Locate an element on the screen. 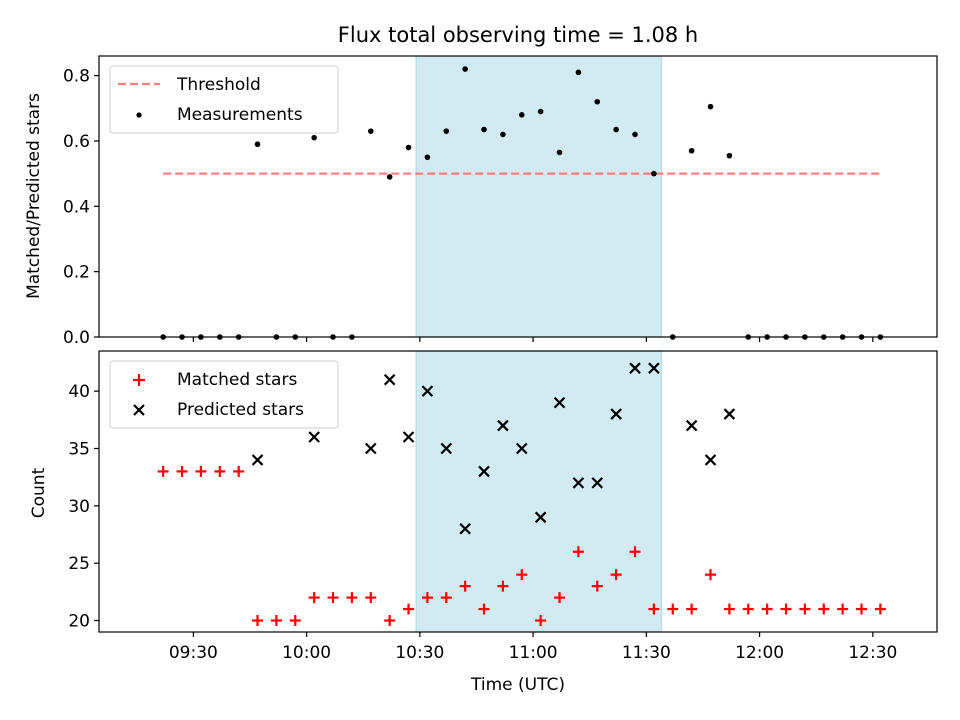 This screenshot has width=960, height=720. legend-predicted-swatch is located at coordinates (139, 410).